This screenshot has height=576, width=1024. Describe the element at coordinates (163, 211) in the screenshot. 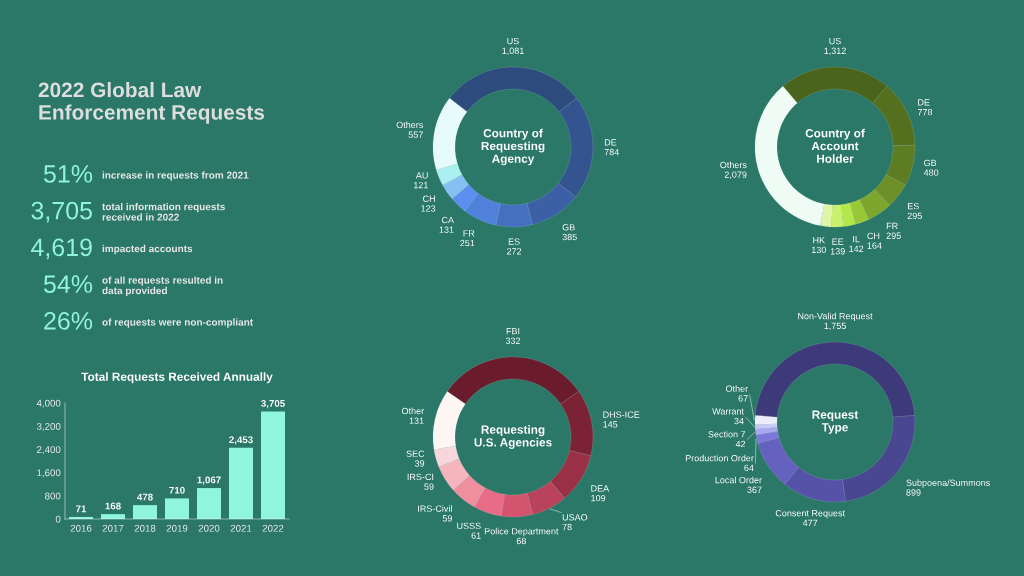

I see `text: total information requests received in 2022` at that location.